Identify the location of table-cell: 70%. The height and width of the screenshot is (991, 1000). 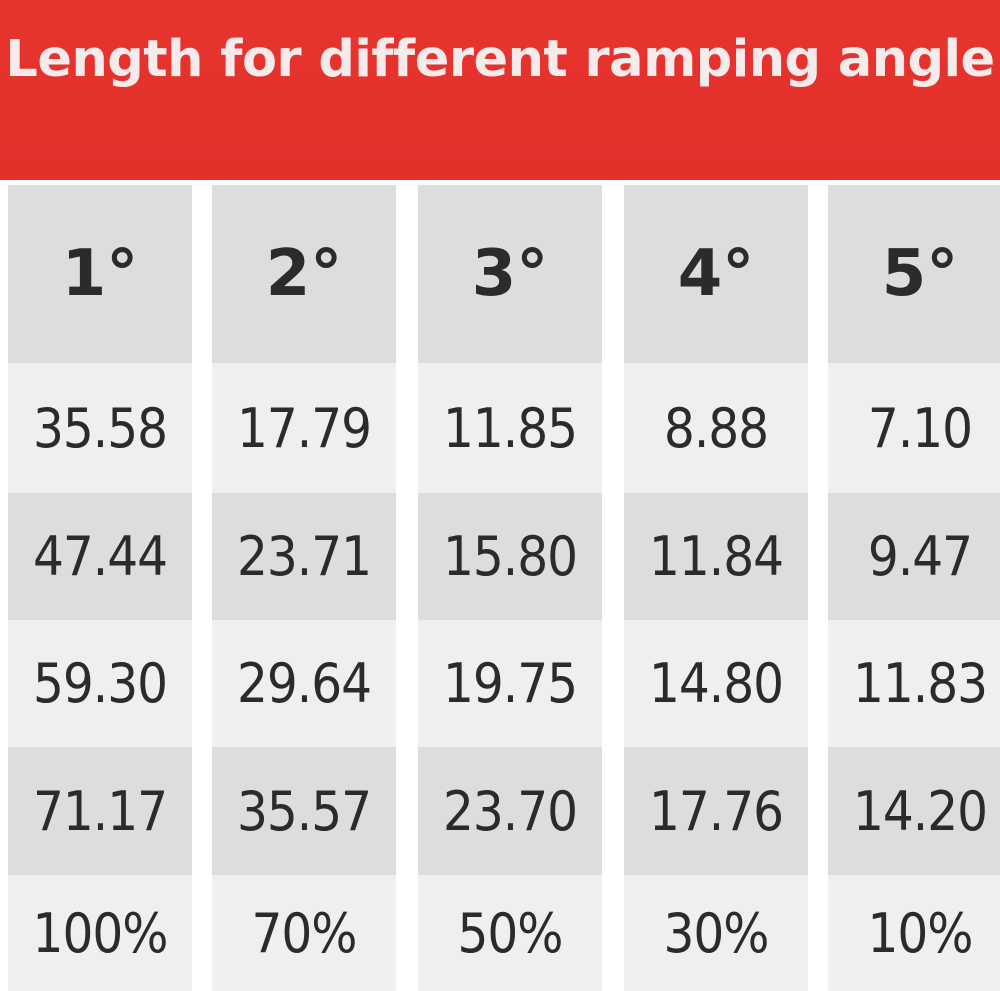
(304, 933).